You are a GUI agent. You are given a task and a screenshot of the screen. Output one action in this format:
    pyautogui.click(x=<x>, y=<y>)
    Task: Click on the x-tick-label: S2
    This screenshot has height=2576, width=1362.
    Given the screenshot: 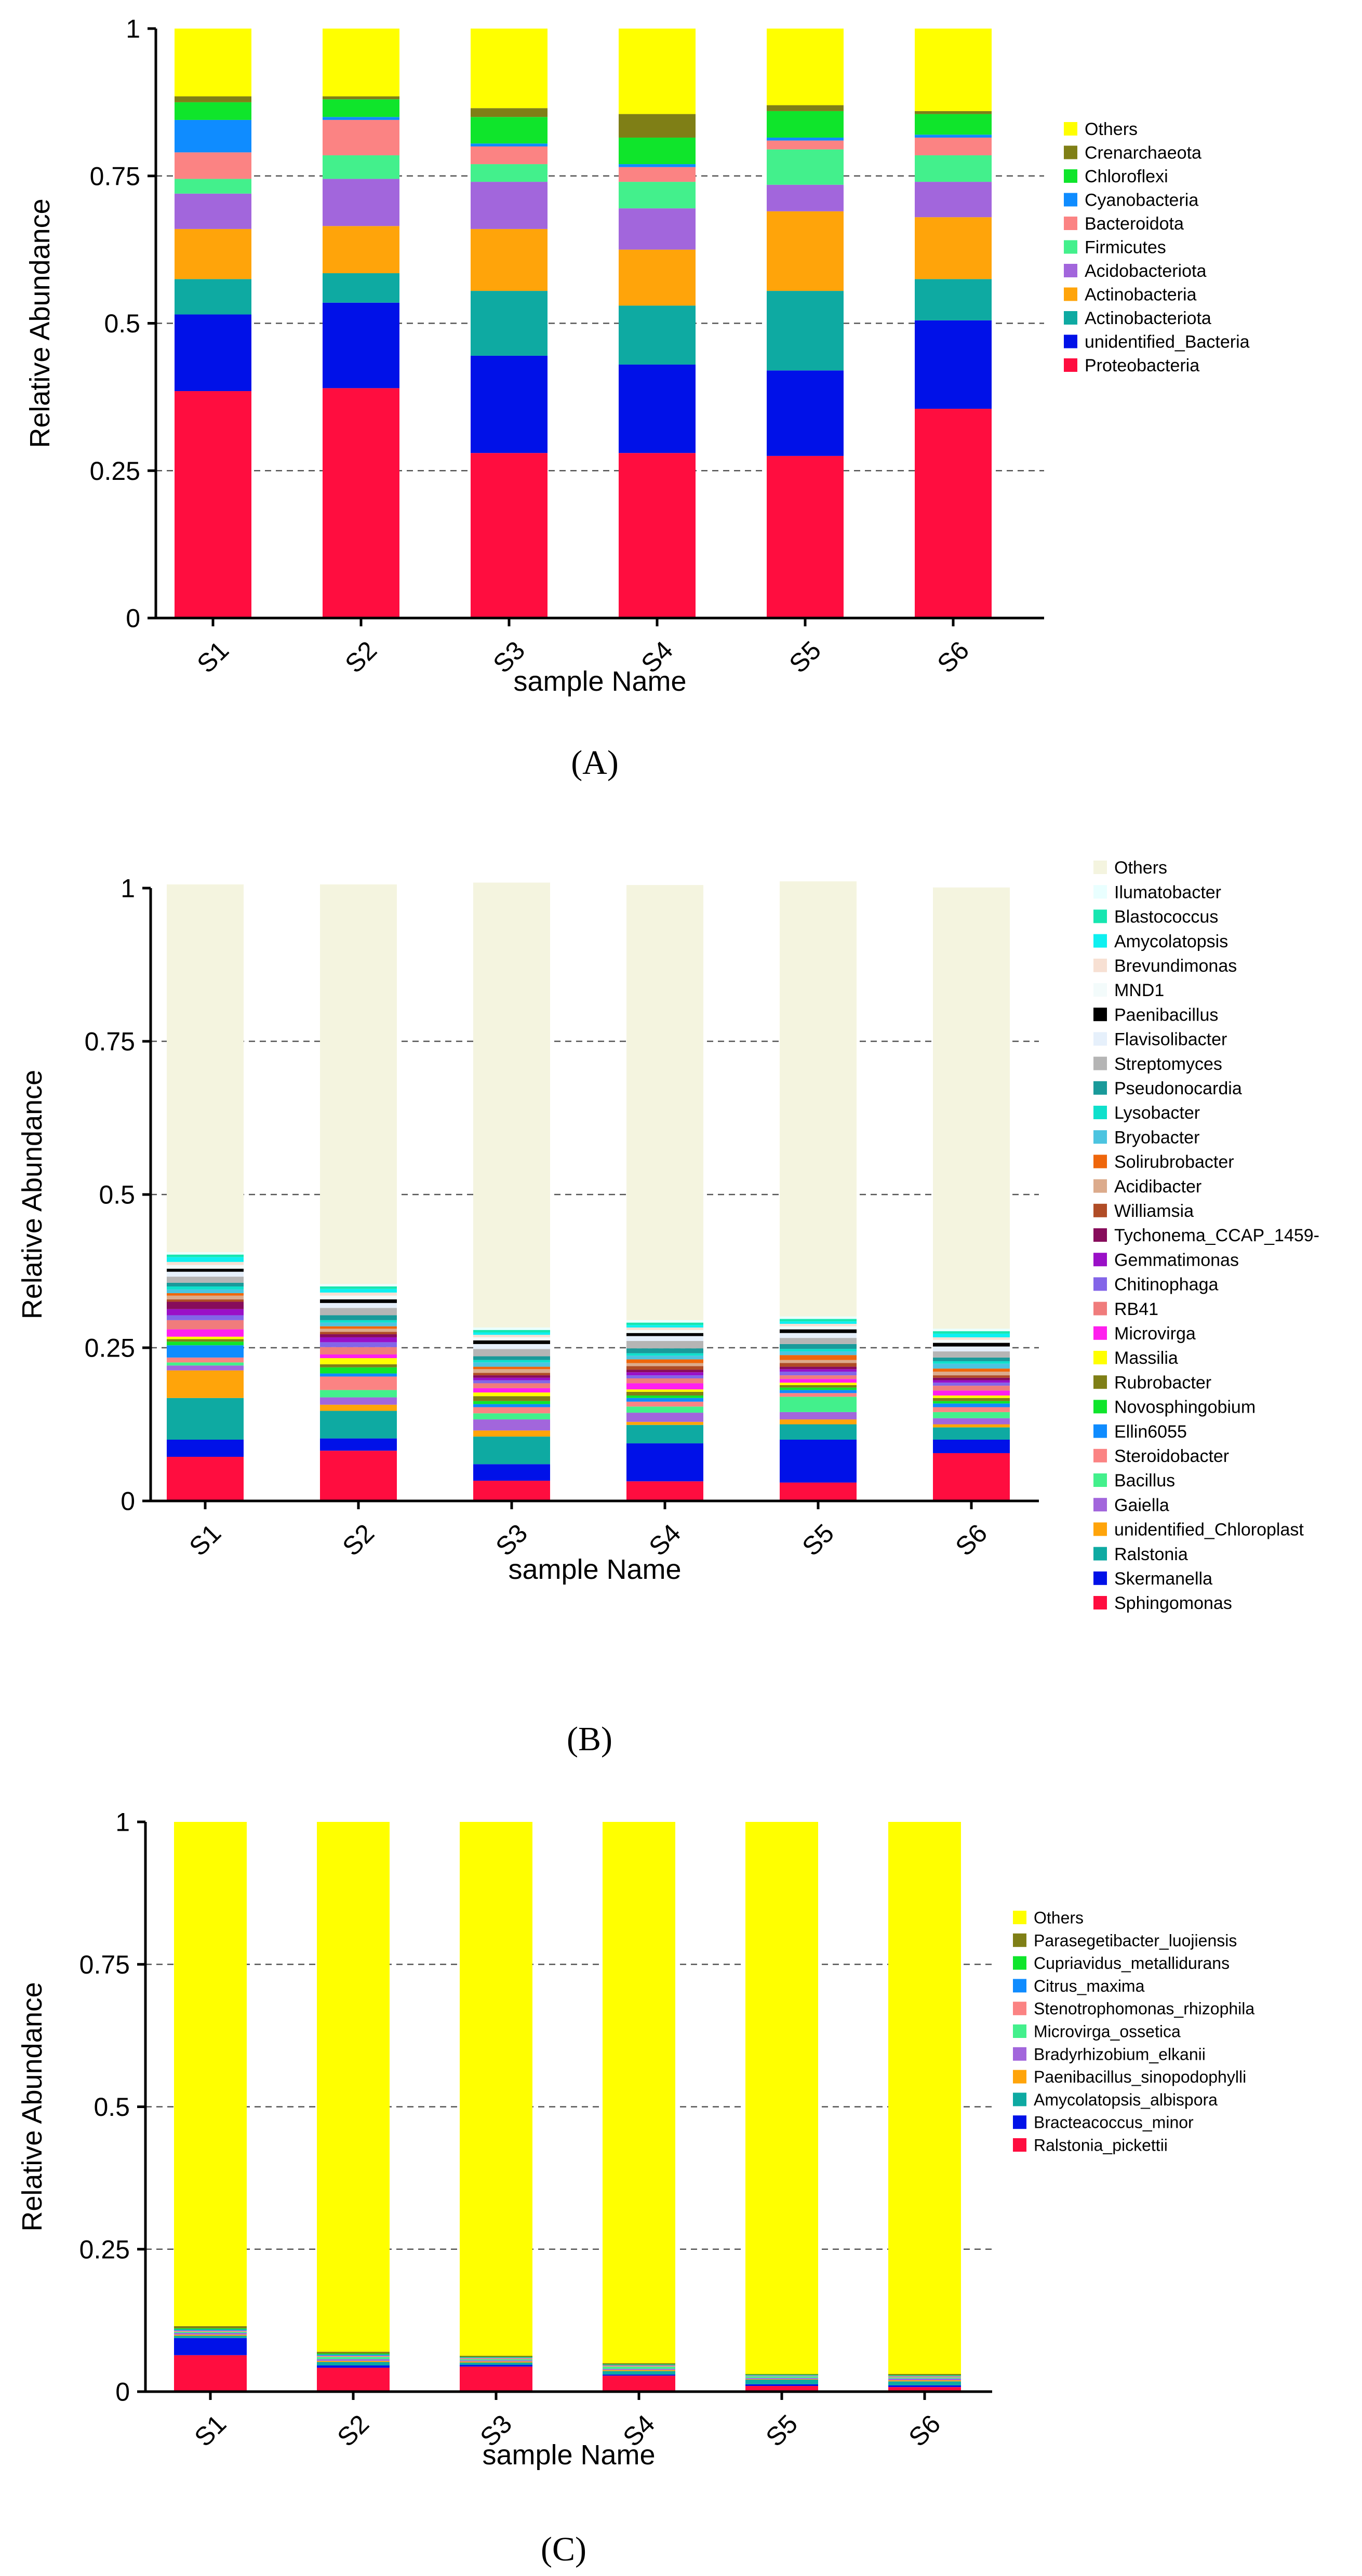 What is the action you would take?
    pyautogui.click(x=360, y=658)
    